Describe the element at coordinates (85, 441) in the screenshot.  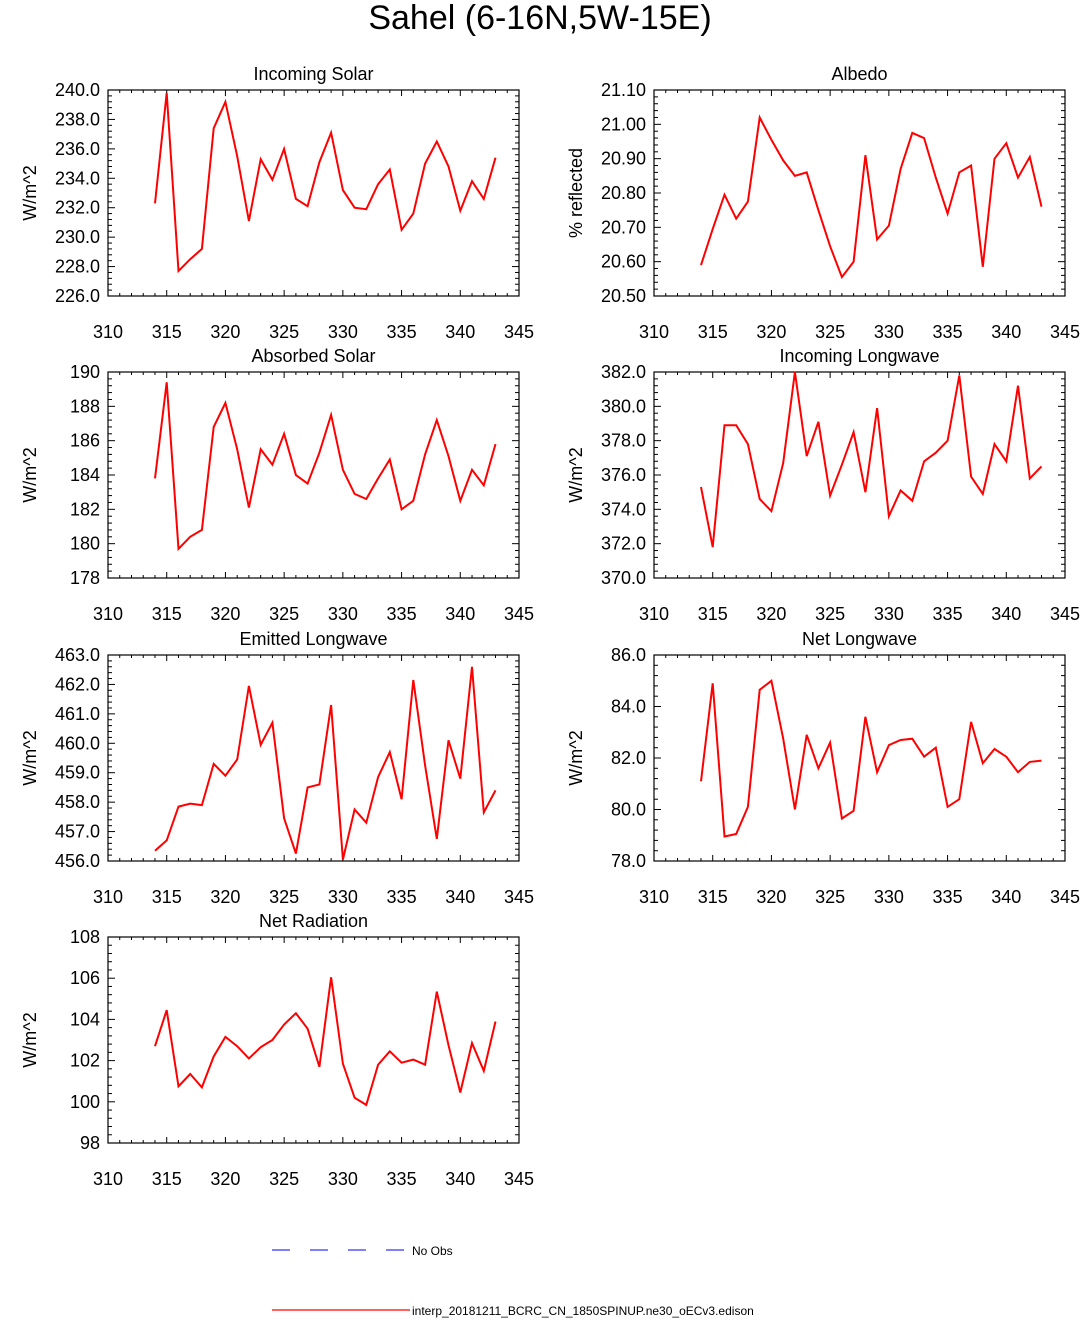
I see `y-tick-label: 186` at that location.